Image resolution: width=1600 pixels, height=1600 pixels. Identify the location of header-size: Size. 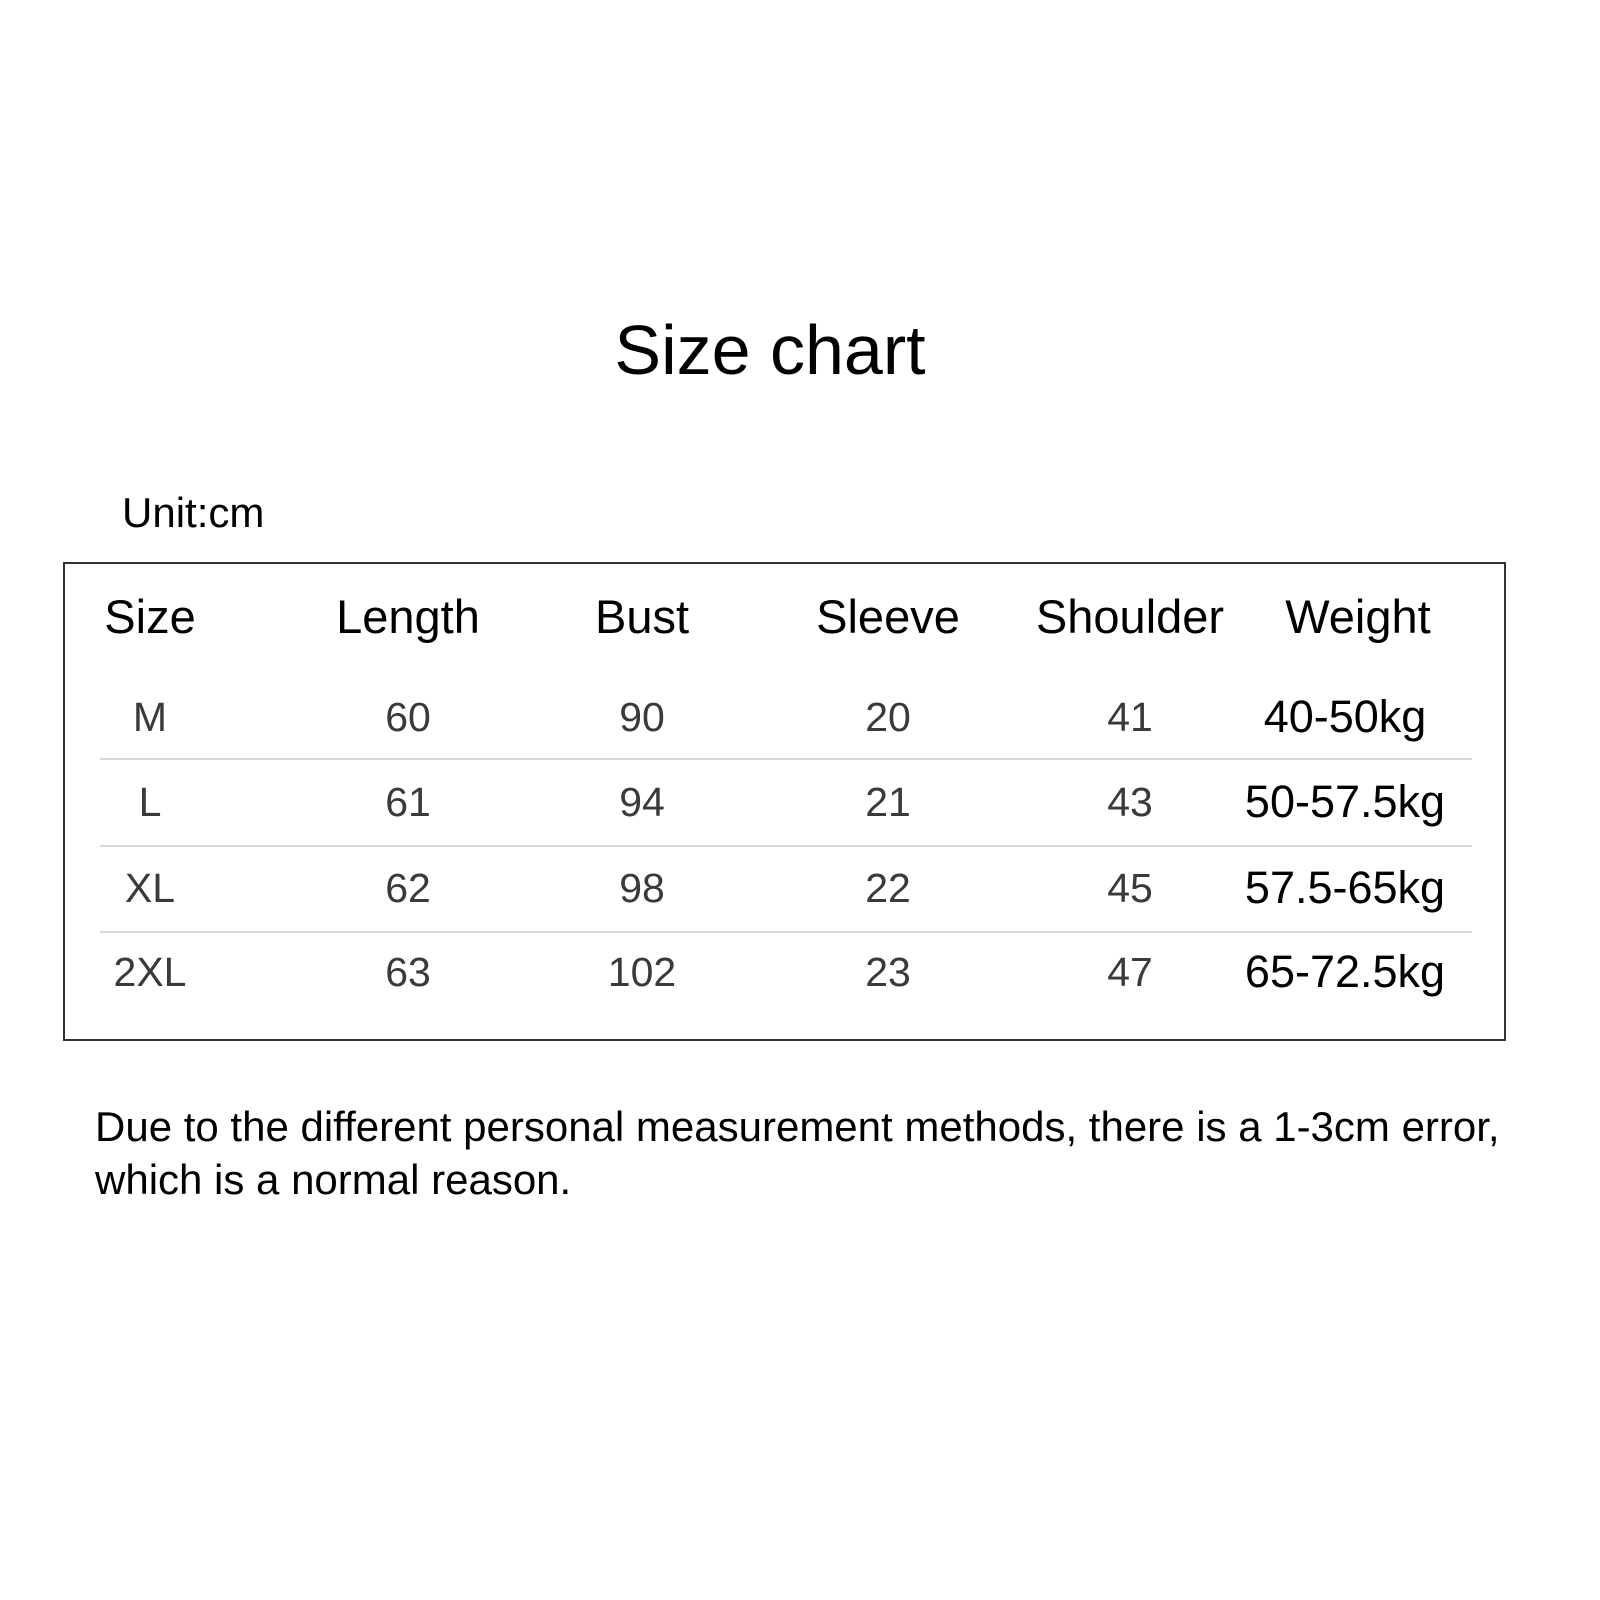
(150, 616).